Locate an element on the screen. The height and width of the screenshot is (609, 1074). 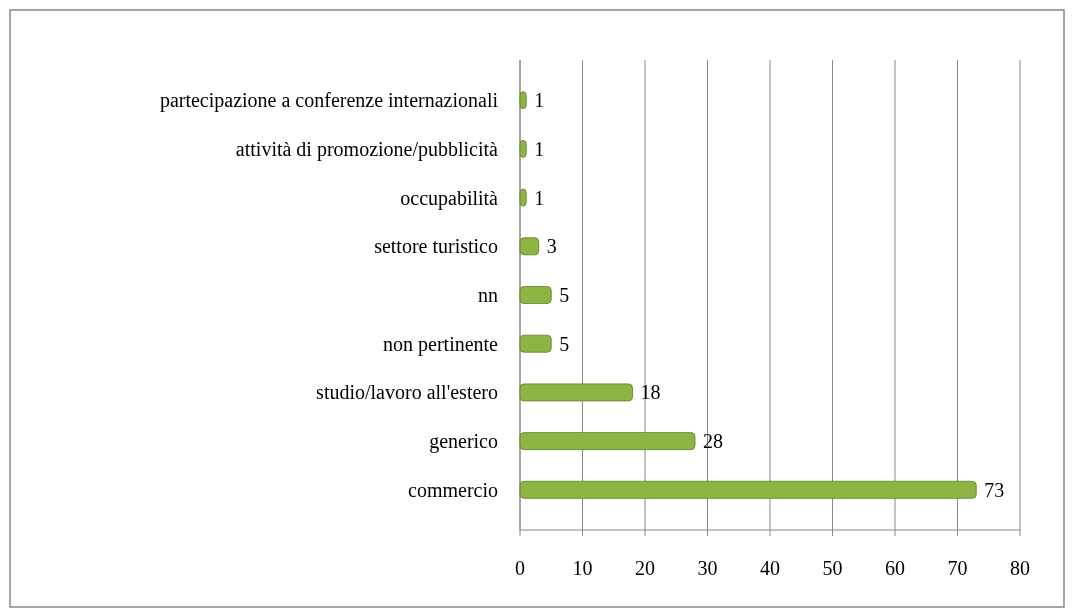
y-tick-label: partecipazione a conferenze internazionali is located at coordinates (329, 101).